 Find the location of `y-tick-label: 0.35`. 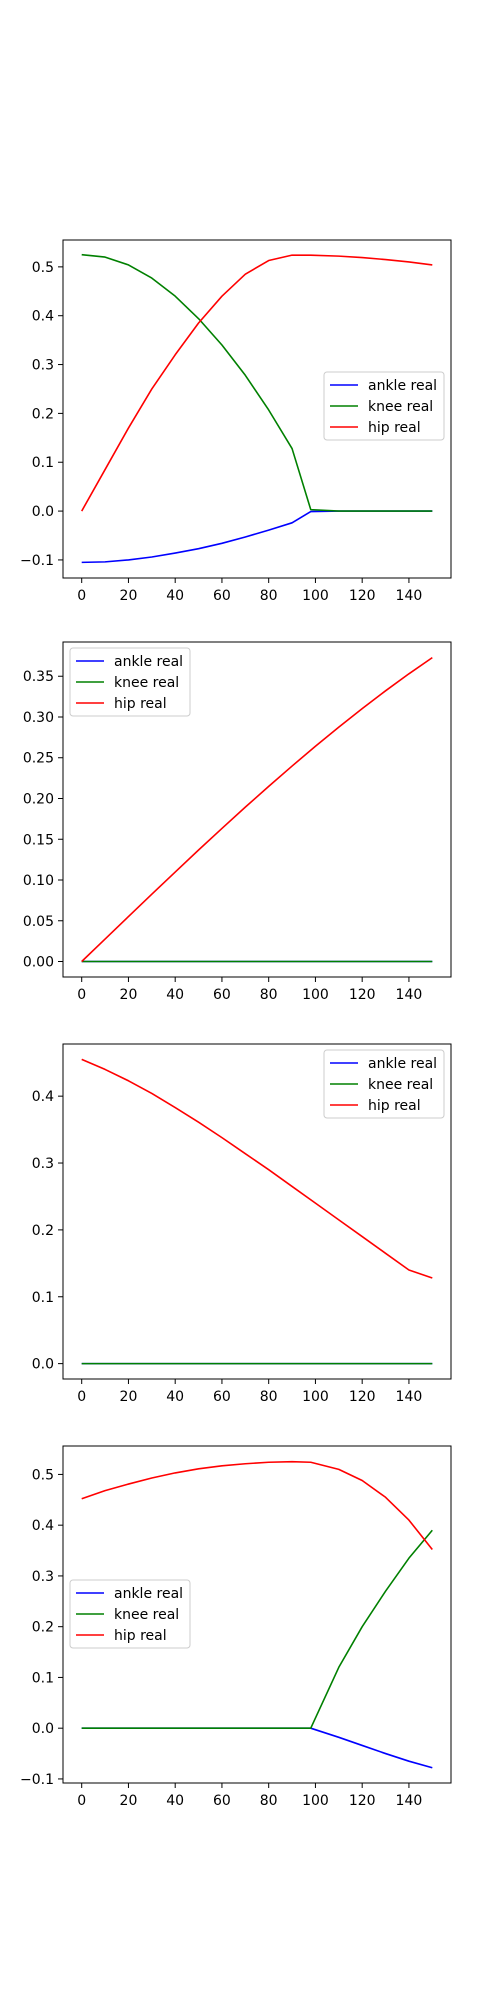

y-tick-label: 0.35 is located at coordinates (38, 677).